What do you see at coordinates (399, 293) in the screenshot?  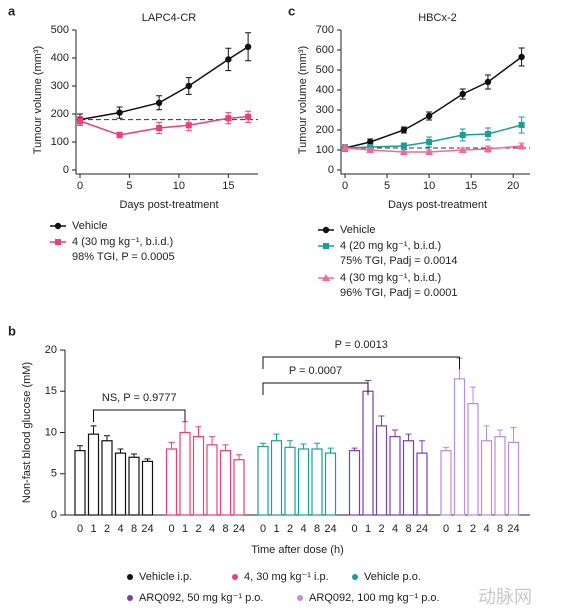 I see `legend-note: 96% TGI, Padj = 0.0001` at bounding box center [399, 293].